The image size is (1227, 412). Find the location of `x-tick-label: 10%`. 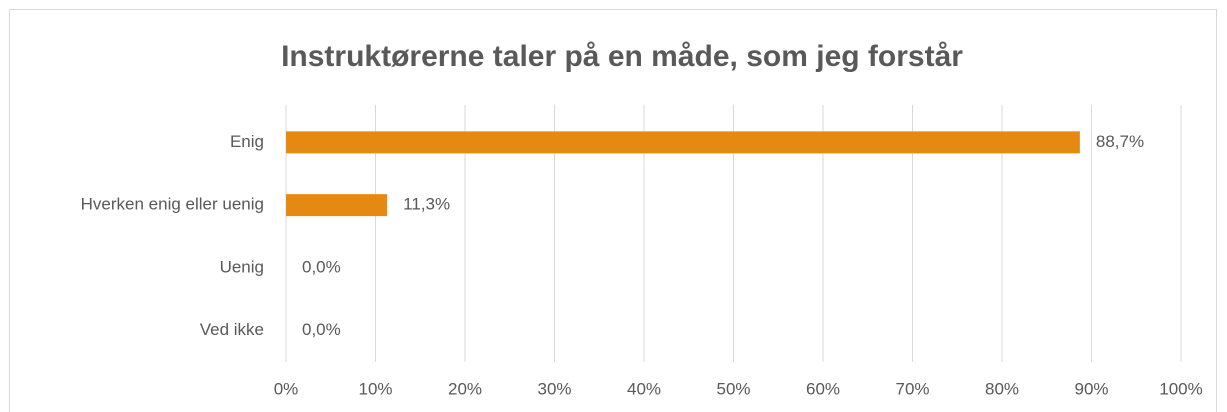

x-tick-label: 10% is located at coordinates (375, 388).